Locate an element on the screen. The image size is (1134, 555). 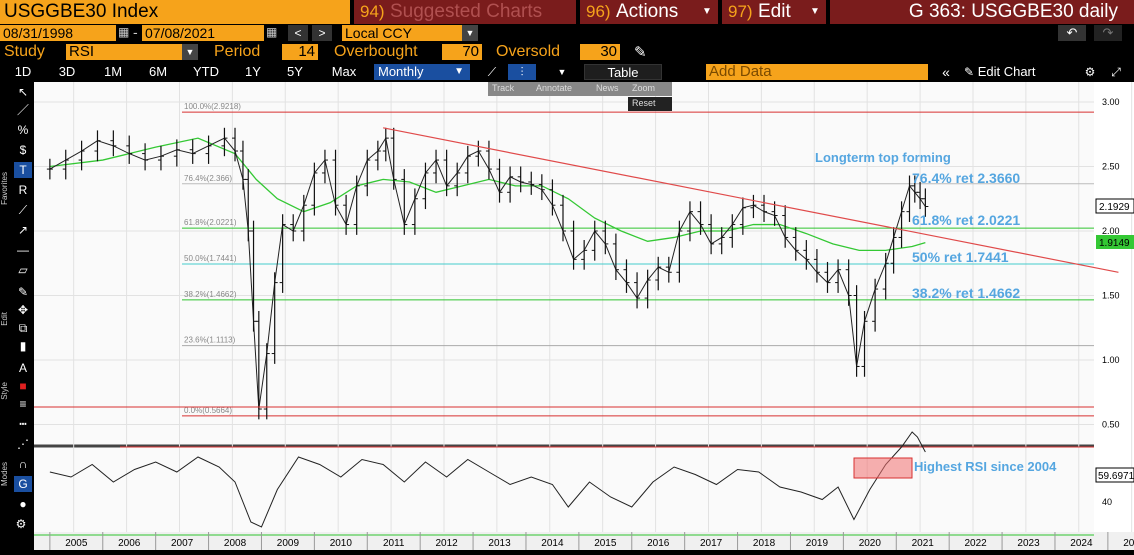
currency-select: Local CCY is located at coordinates (402, 33).